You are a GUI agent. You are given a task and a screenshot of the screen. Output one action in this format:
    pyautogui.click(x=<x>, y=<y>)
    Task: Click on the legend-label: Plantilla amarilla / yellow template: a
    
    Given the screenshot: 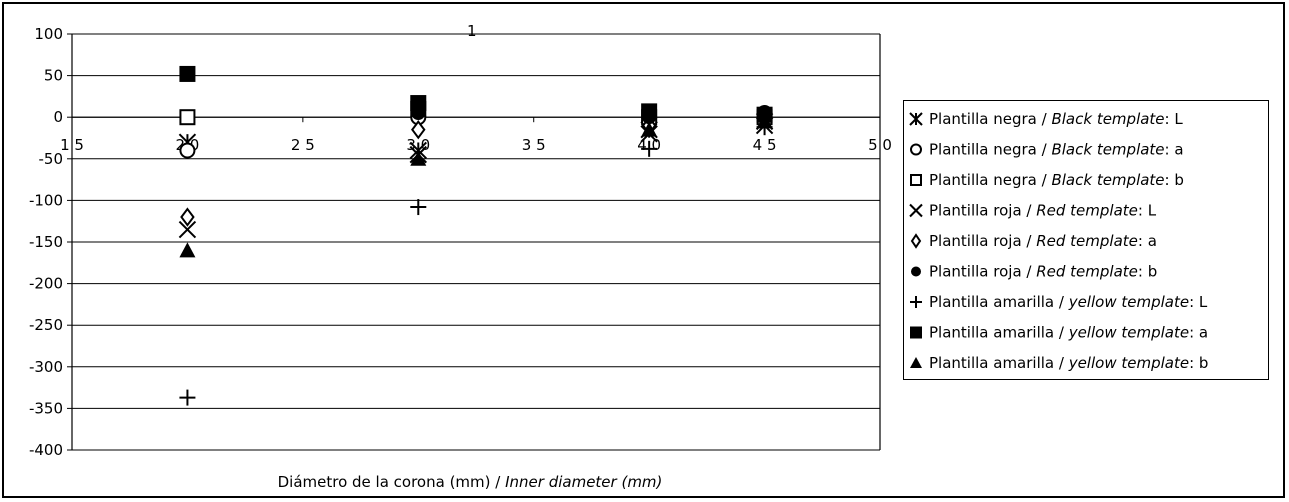 What is the action you would take?
    pyautogui.click(x=1068, y=333)
    